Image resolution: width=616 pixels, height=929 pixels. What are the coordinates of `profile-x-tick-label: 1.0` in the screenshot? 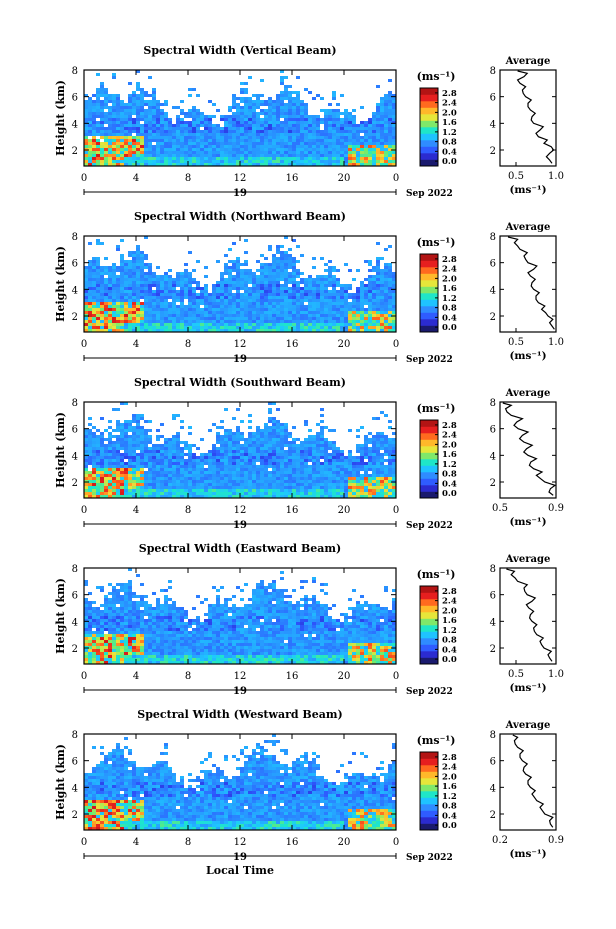 It's located at (556, 176).